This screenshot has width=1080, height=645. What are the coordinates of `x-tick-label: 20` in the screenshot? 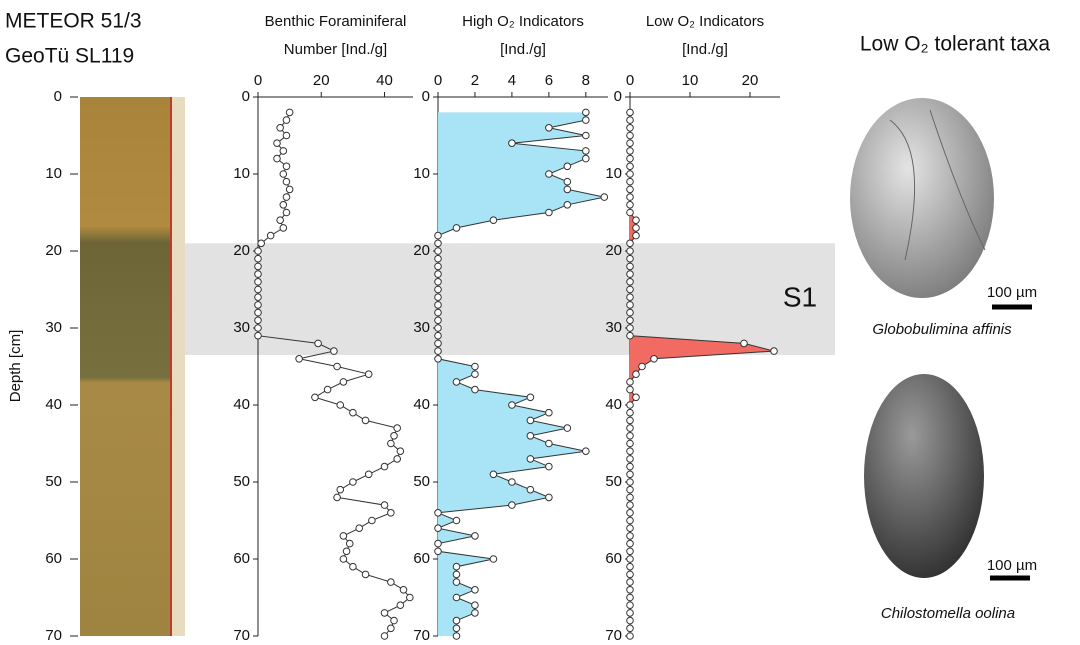 It's located at (750, 80).